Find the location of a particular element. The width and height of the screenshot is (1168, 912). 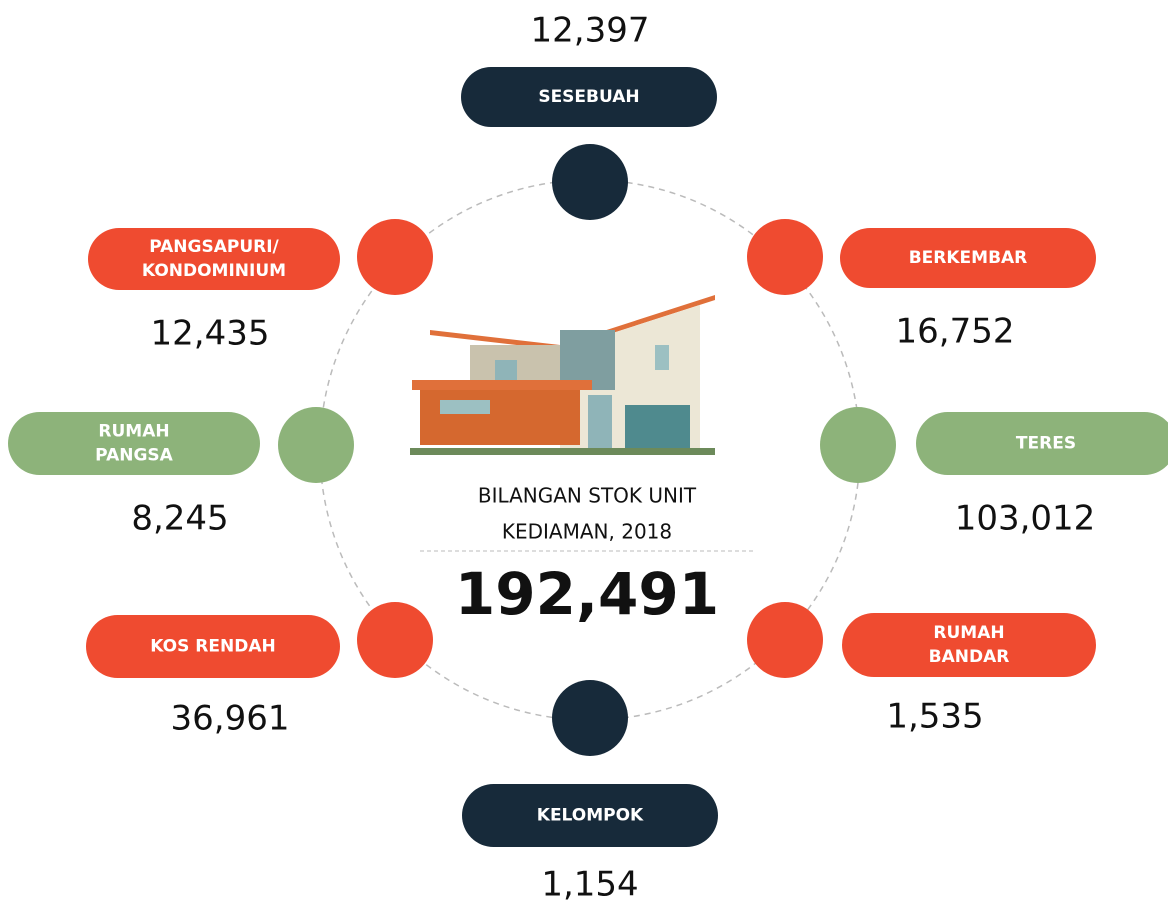

node-label: BANDAR is located at coordinates (969, 657).